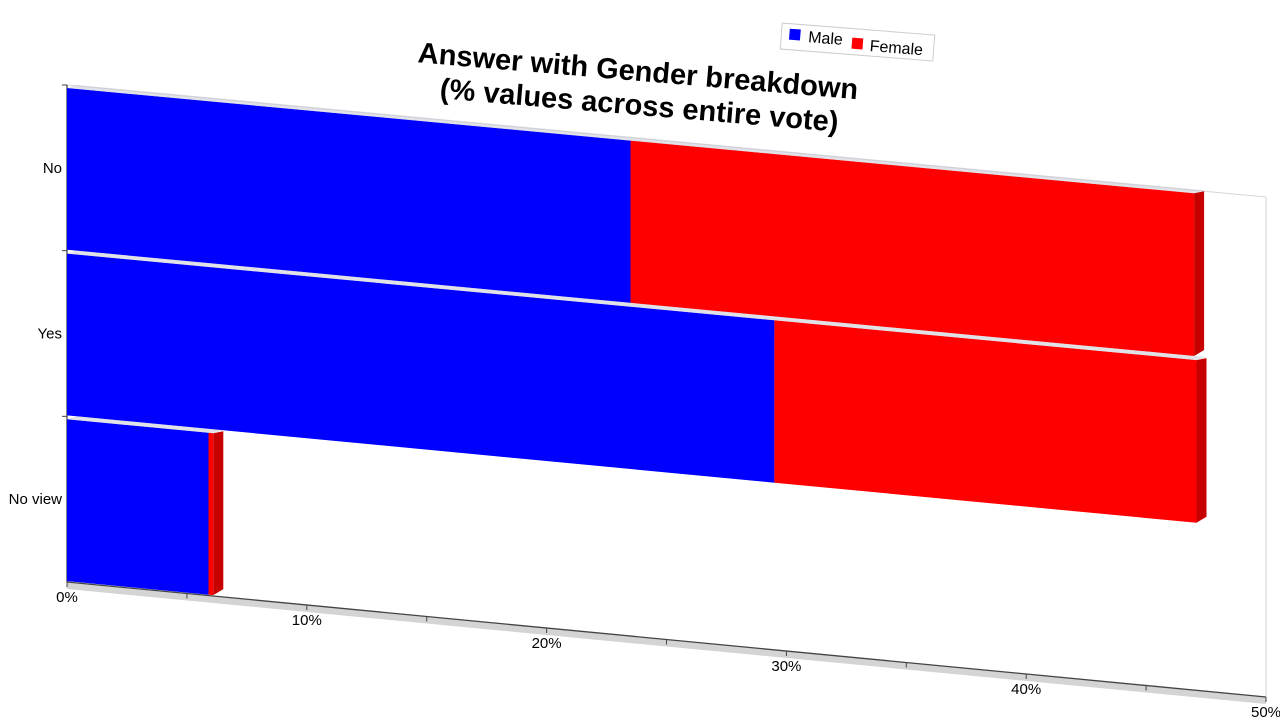 Image resolution: width=1280 pixels, height=720 pixels. I want to click on bar-top-face-yes, so click(637, 305).